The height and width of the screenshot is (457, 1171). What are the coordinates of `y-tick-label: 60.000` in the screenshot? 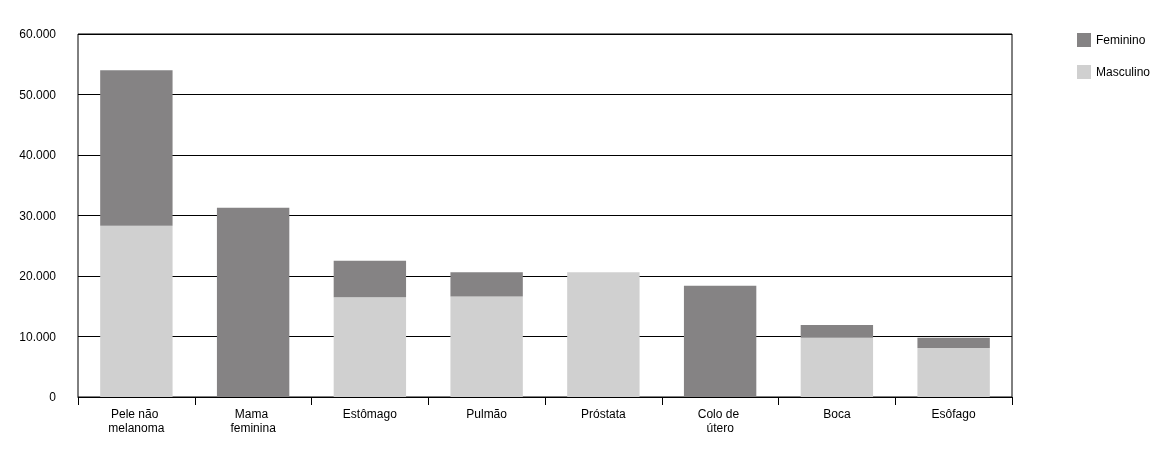 It's located at (38, 34).